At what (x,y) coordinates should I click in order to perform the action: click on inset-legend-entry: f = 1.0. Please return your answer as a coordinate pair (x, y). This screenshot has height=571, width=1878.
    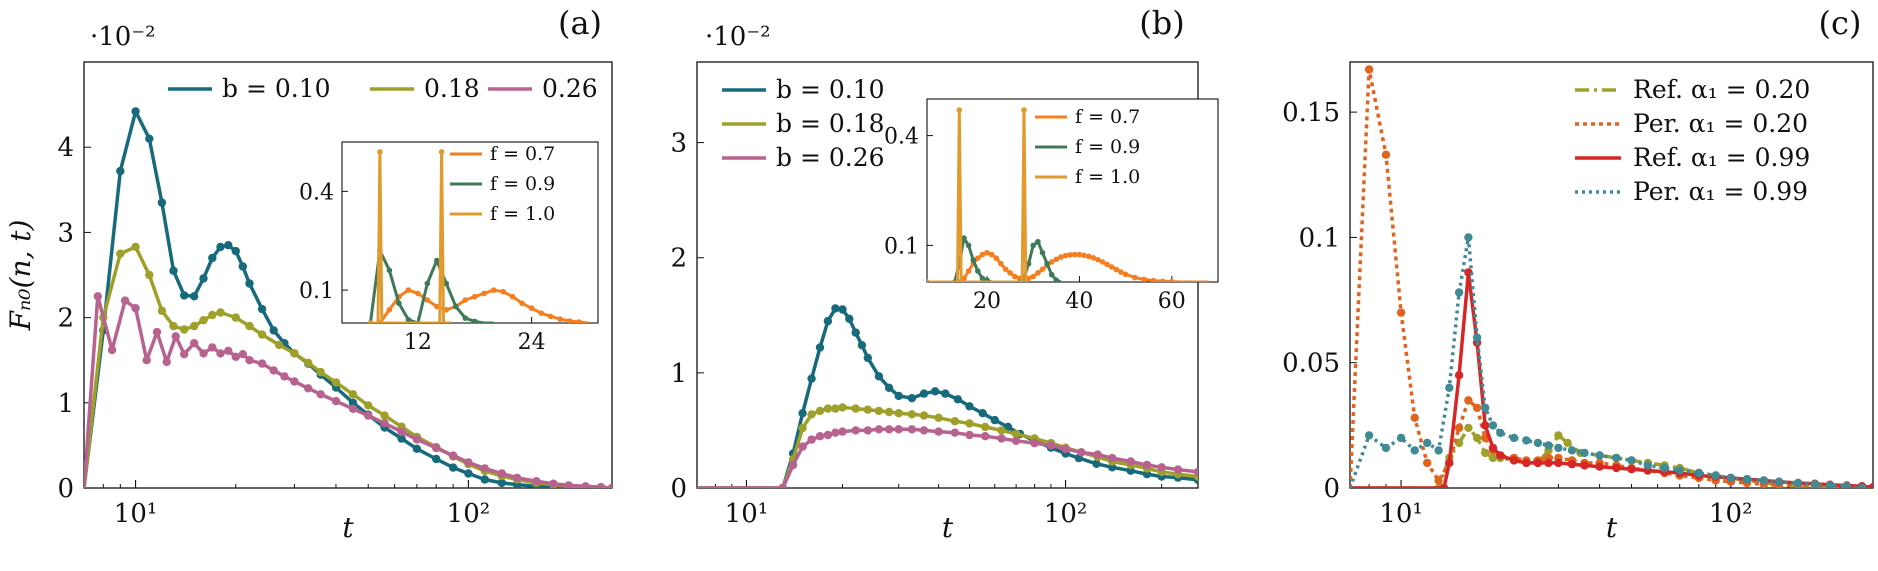
    Looking at the image, I should click on (522, 214).